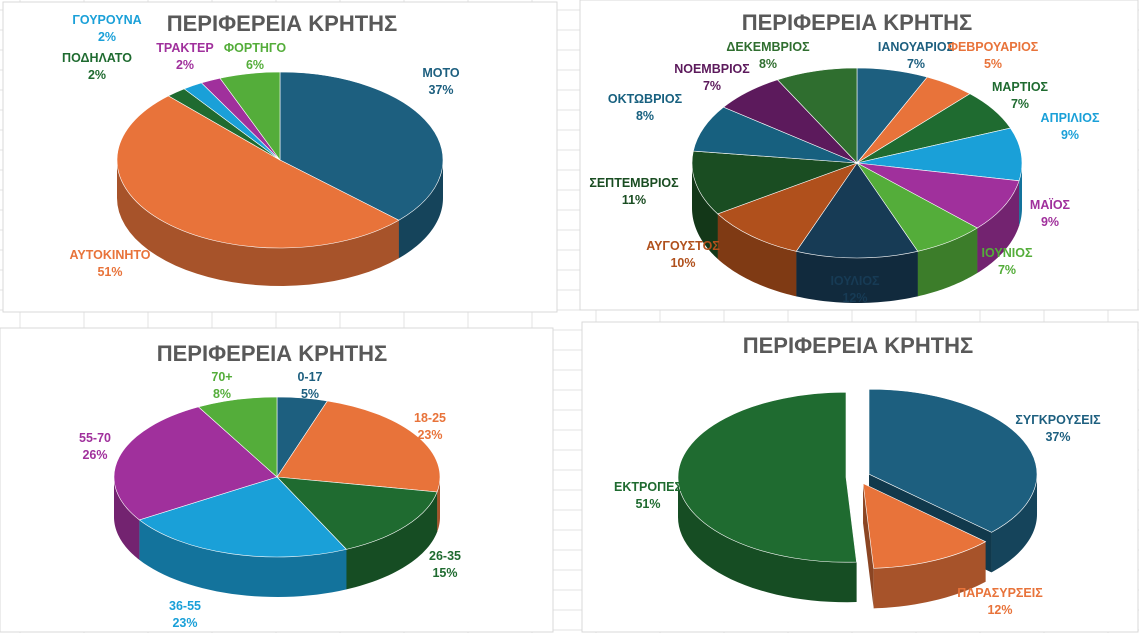 The width and height of the screenshot is (1139, 638). I want to click on slice-label: 18-25, so click(430, 418).